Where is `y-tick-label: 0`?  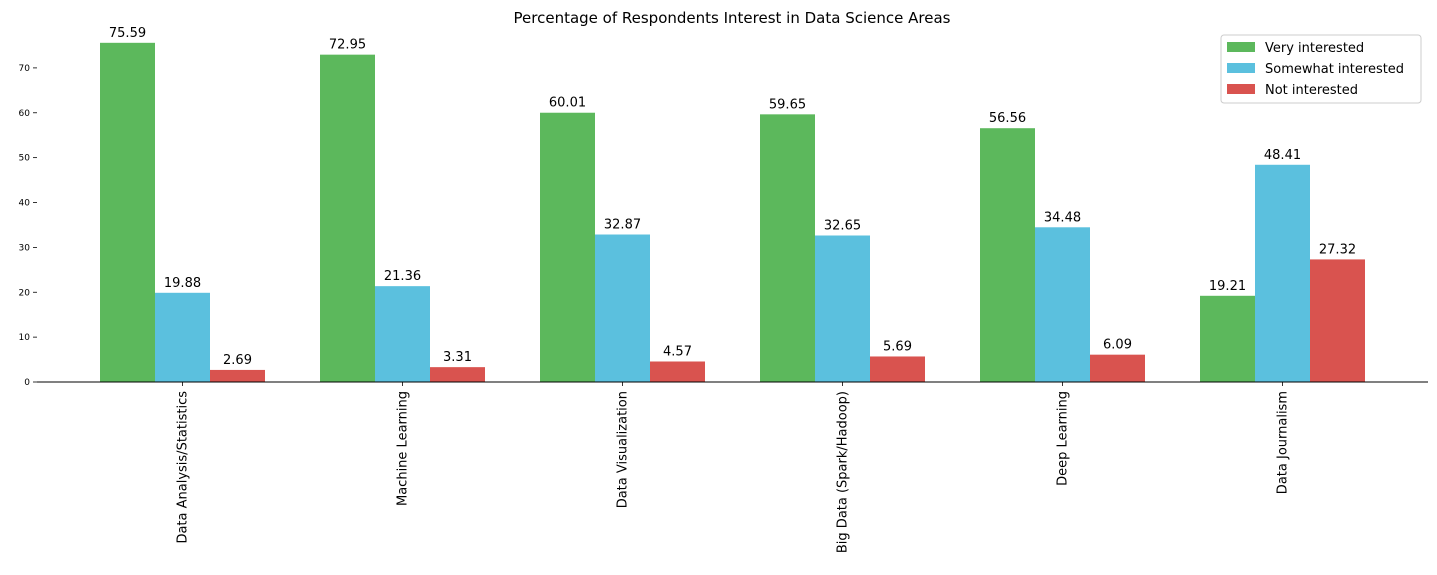
y-tick-label: 0 is located at coordinates (27, 383).